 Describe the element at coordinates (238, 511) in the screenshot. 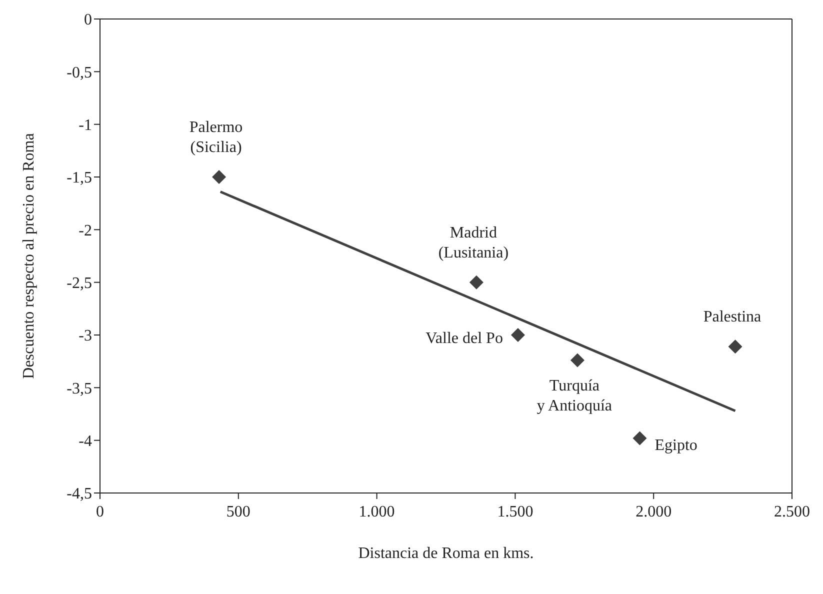

I see `x-tick-label: 500` at that location.